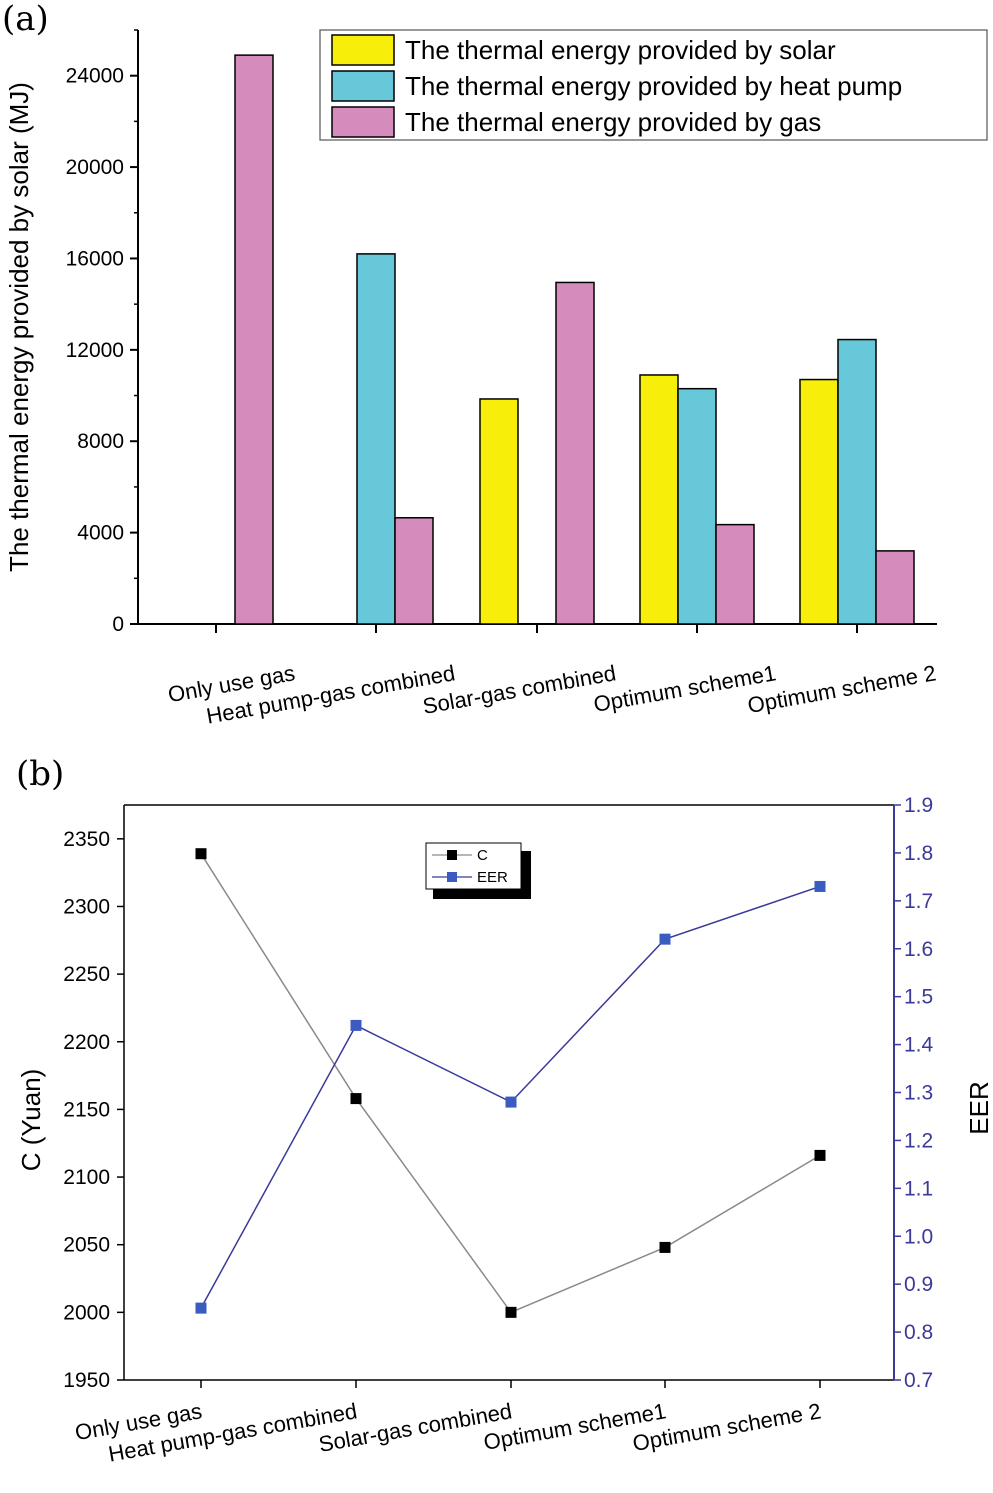 The image size is (993, 1493). What do you see at coordinates (95, 76) in the screenshot?
I see `y-tick-label: 24000` at bounding box center [95, 76].